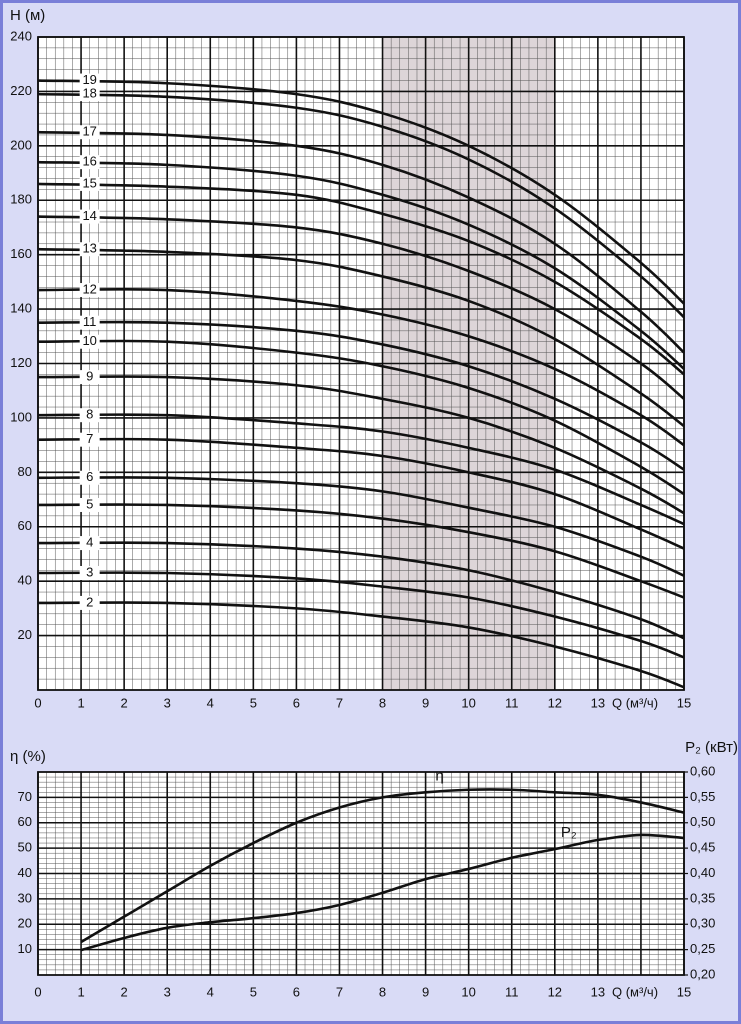  What do you see at coordinates (339, 991) in the screenshot?
I see `x-tick-label: 7` at bounding box center [339, 991].